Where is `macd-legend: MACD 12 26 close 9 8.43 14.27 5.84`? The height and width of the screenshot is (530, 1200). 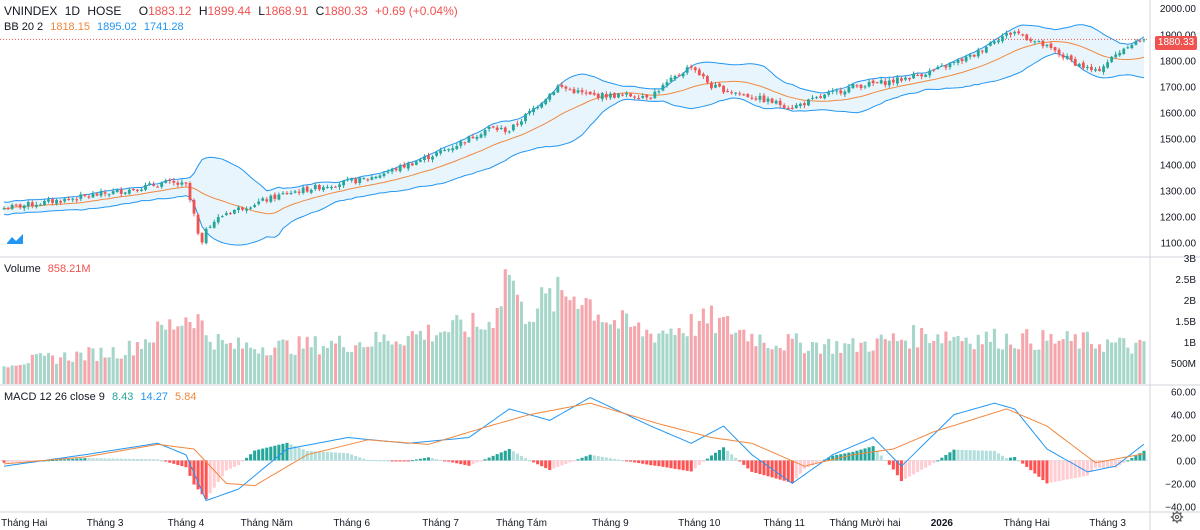
macd-legend: MACD 12 26 close 9 8.43 14.27 5.84 is located at coordinates (102, 397).